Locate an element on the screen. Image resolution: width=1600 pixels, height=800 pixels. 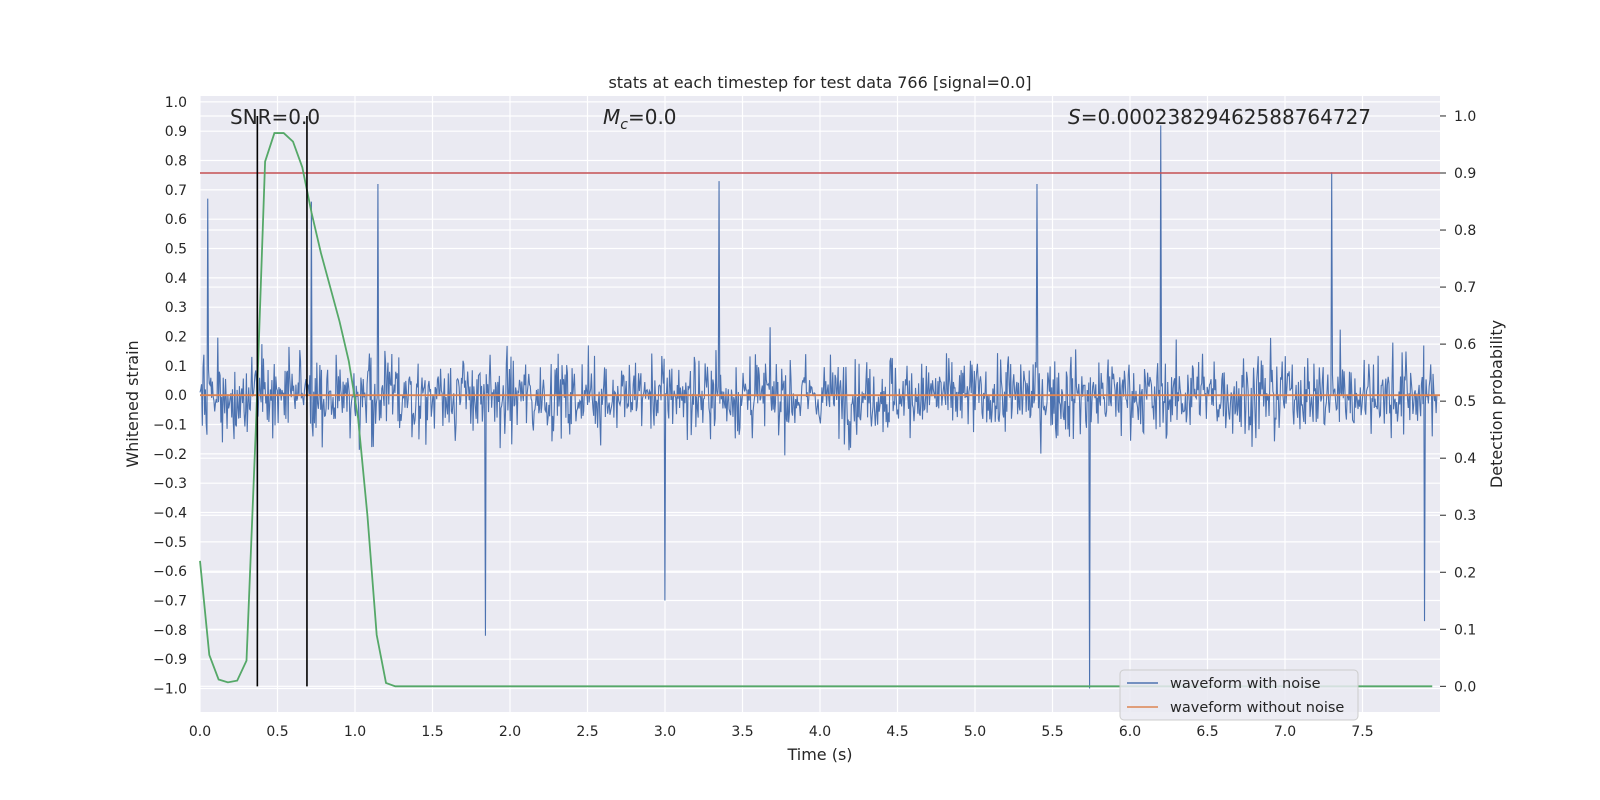
y-tick-label-right: 0.9 is located at coordinates (1465, 174).